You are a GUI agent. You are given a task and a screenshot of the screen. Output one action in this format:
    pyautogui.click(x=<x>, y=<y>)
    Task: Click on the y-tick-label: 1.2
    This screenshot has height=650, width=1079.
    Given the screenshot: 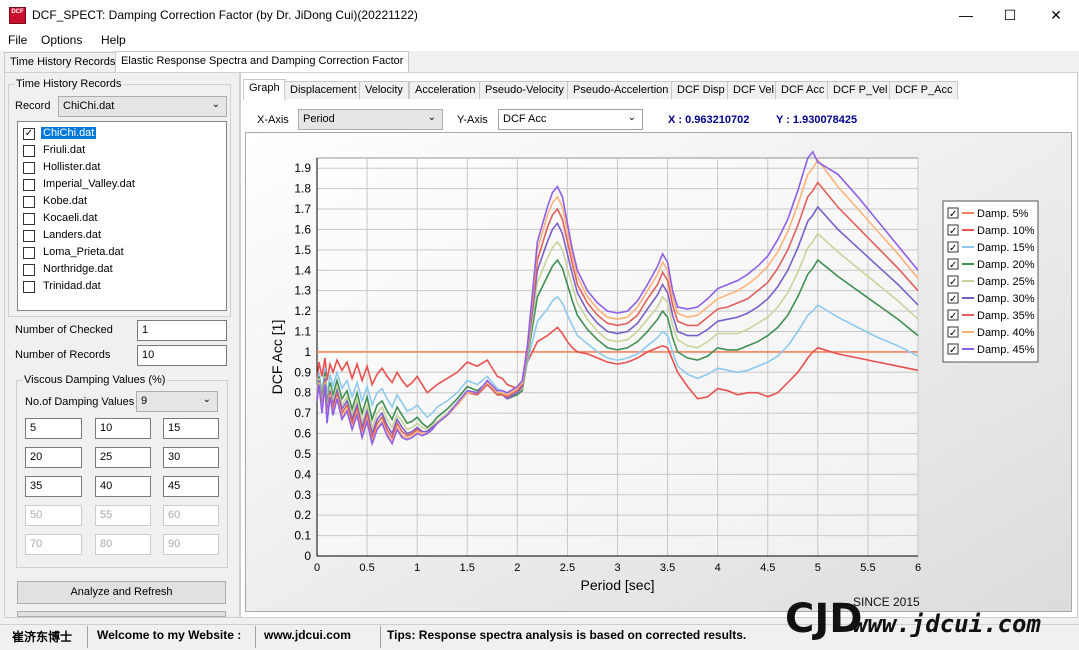 What is the action you would take?
    pyautogui.click(x=302, y=311)
    